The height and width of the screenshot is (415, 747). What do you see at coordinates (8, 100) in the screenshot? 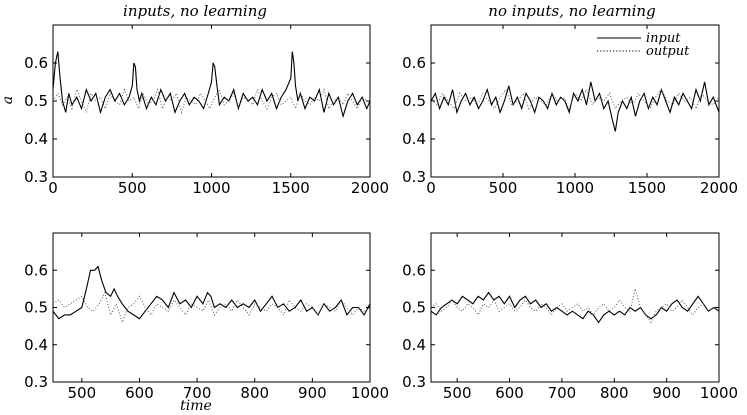
I see `y-axis-label: a` at bounding box center [8, 100].